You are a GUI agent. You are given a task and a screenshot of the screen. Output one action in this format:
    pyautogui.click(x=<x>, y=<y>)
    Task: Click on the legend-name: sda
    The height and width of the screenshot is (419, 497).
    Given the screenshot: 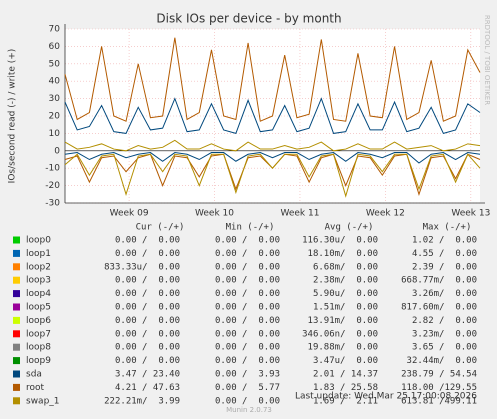 What is the action you would take?
    pyautogui.click(x=34, y=375)
    